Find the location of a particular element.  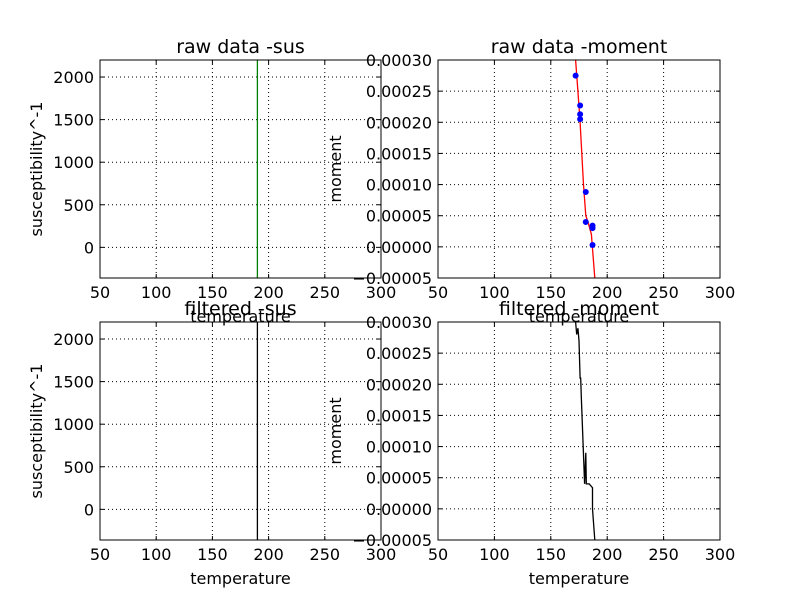

subplot-title: raw data -moment is located at coordinates (579, 47).